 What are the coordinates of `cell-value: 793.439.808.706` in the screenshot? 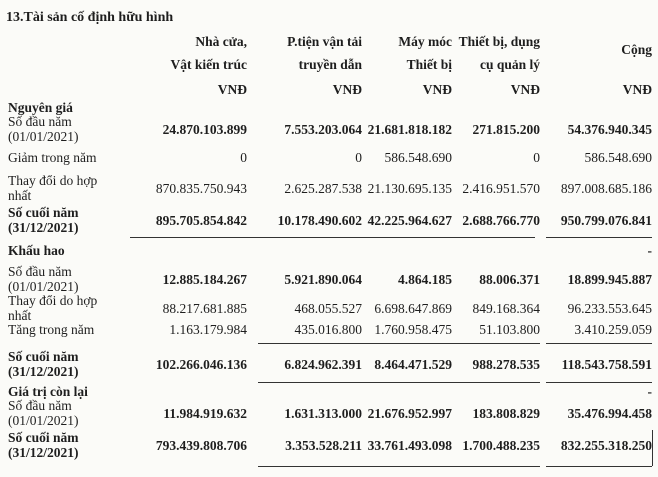 It's located at (201, 445).